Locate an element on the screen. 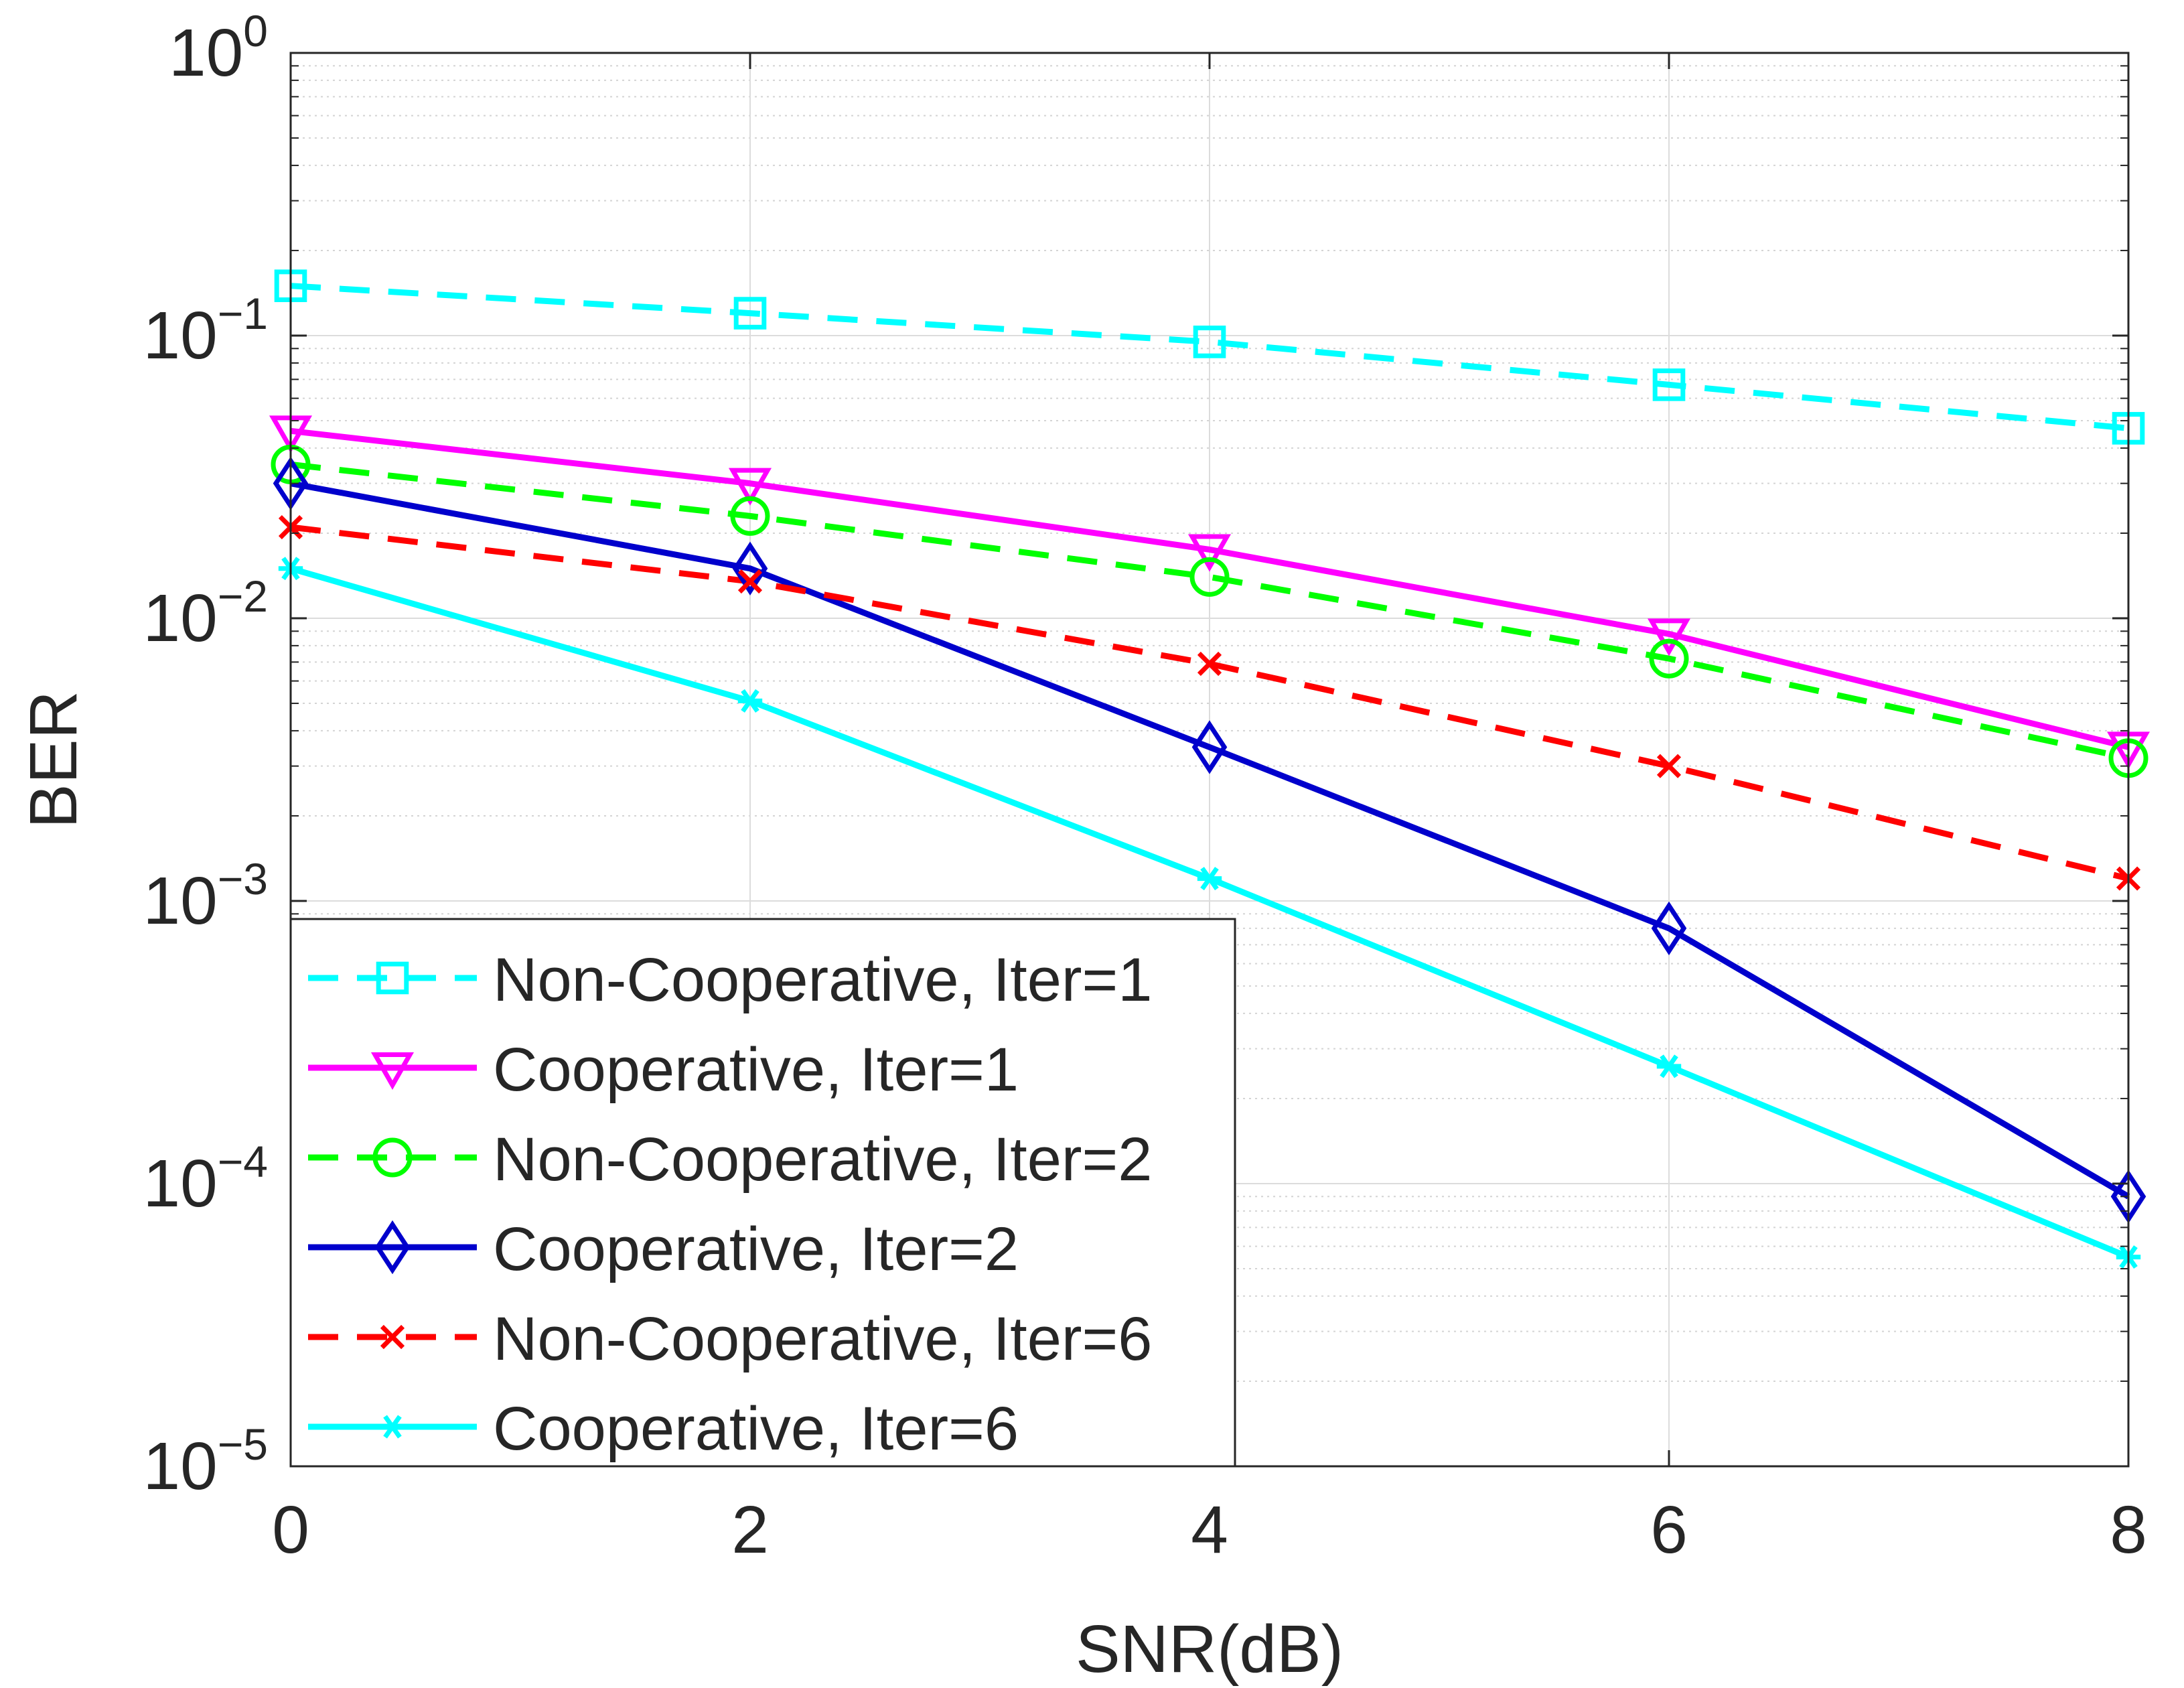 Image resolution: width=2184 pixels, height=1688 pixels. y-tick-label: 10⁻¹ is located at coordinates (205, 331).